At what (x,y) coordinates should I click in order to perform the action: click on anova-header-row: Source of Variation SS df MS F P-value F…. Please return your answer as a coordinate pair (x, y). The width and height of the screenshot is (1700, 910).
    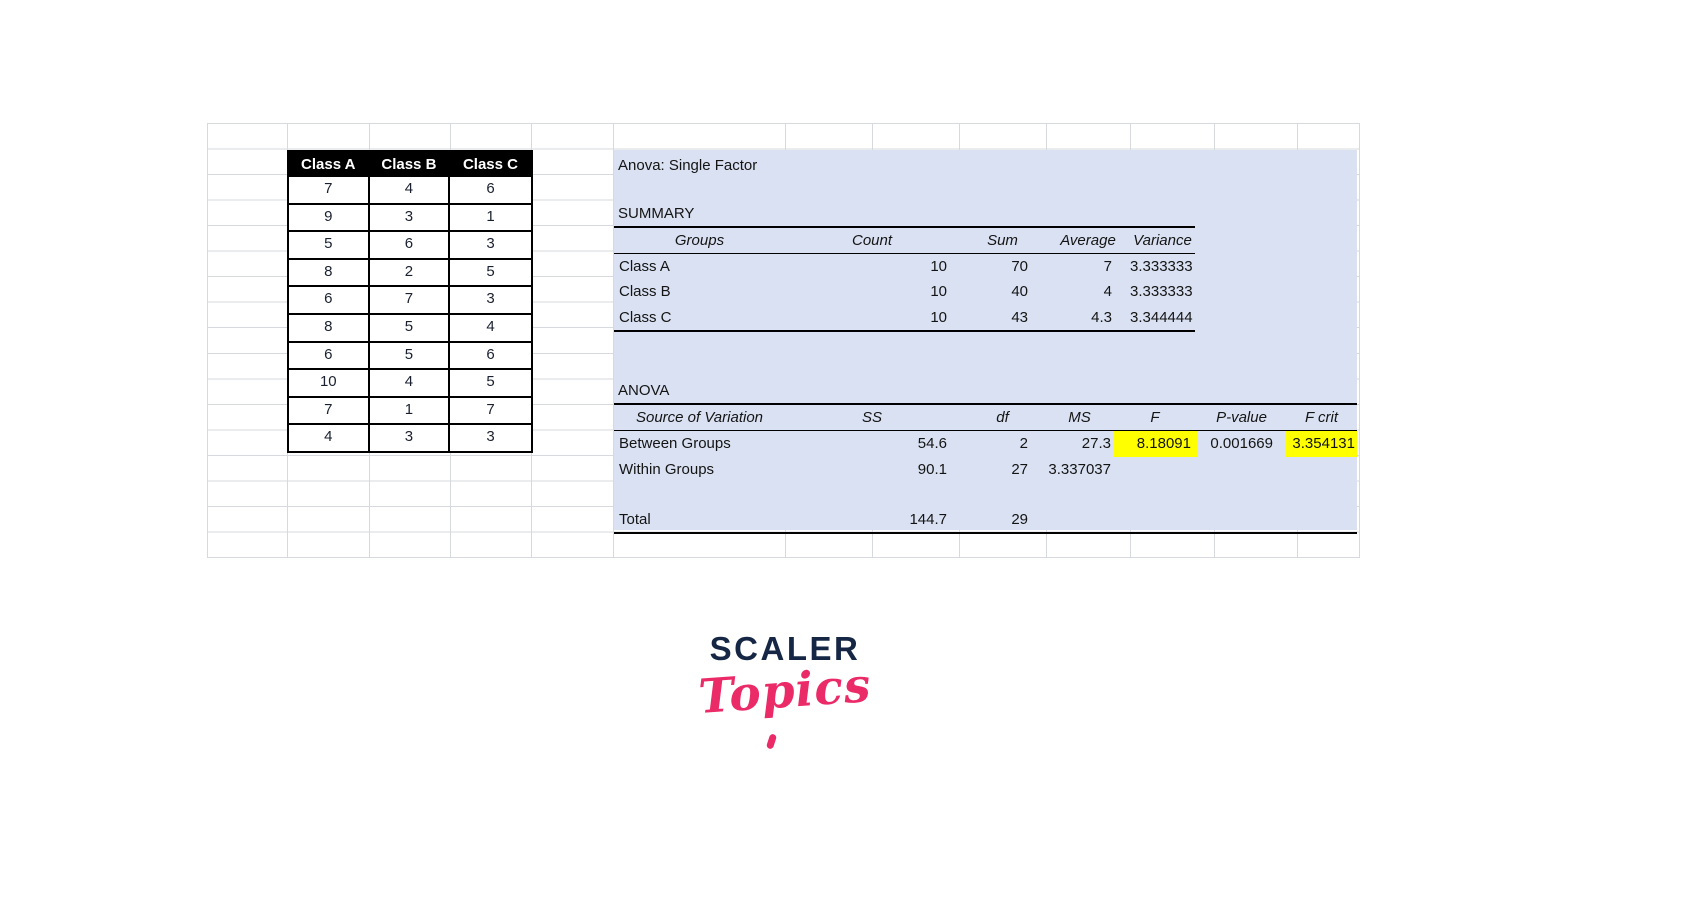
    Looking at the image, I should click on (985, 418).